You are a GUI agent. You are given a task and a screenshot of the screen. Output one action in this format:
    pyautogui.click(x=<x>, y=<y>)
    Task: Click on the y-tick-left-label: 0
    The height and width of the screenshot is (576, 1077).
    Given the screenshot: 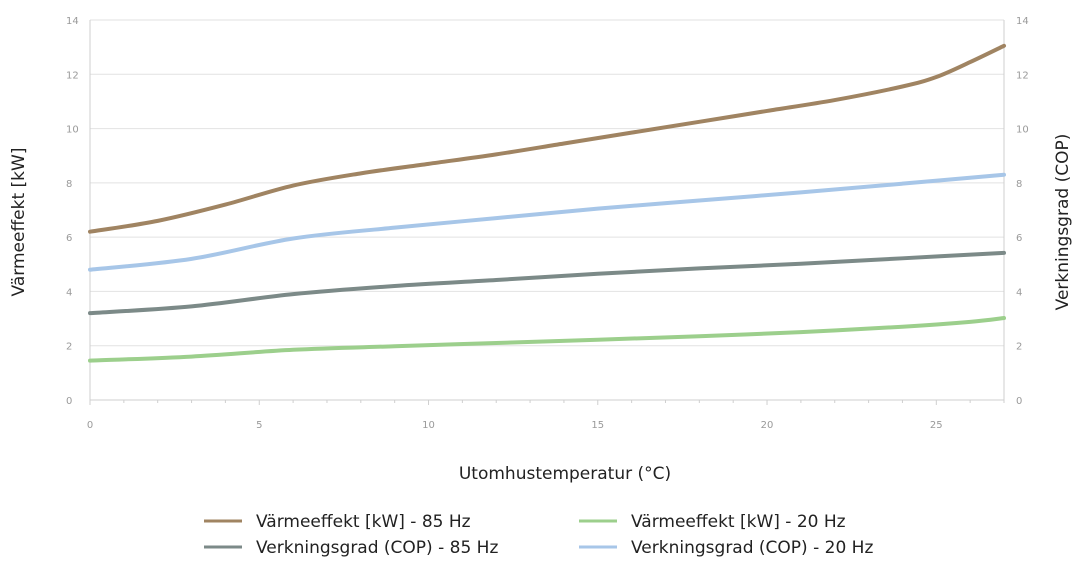 What is the action you would take?
    pyautogui.click(x=69, y=401)
    